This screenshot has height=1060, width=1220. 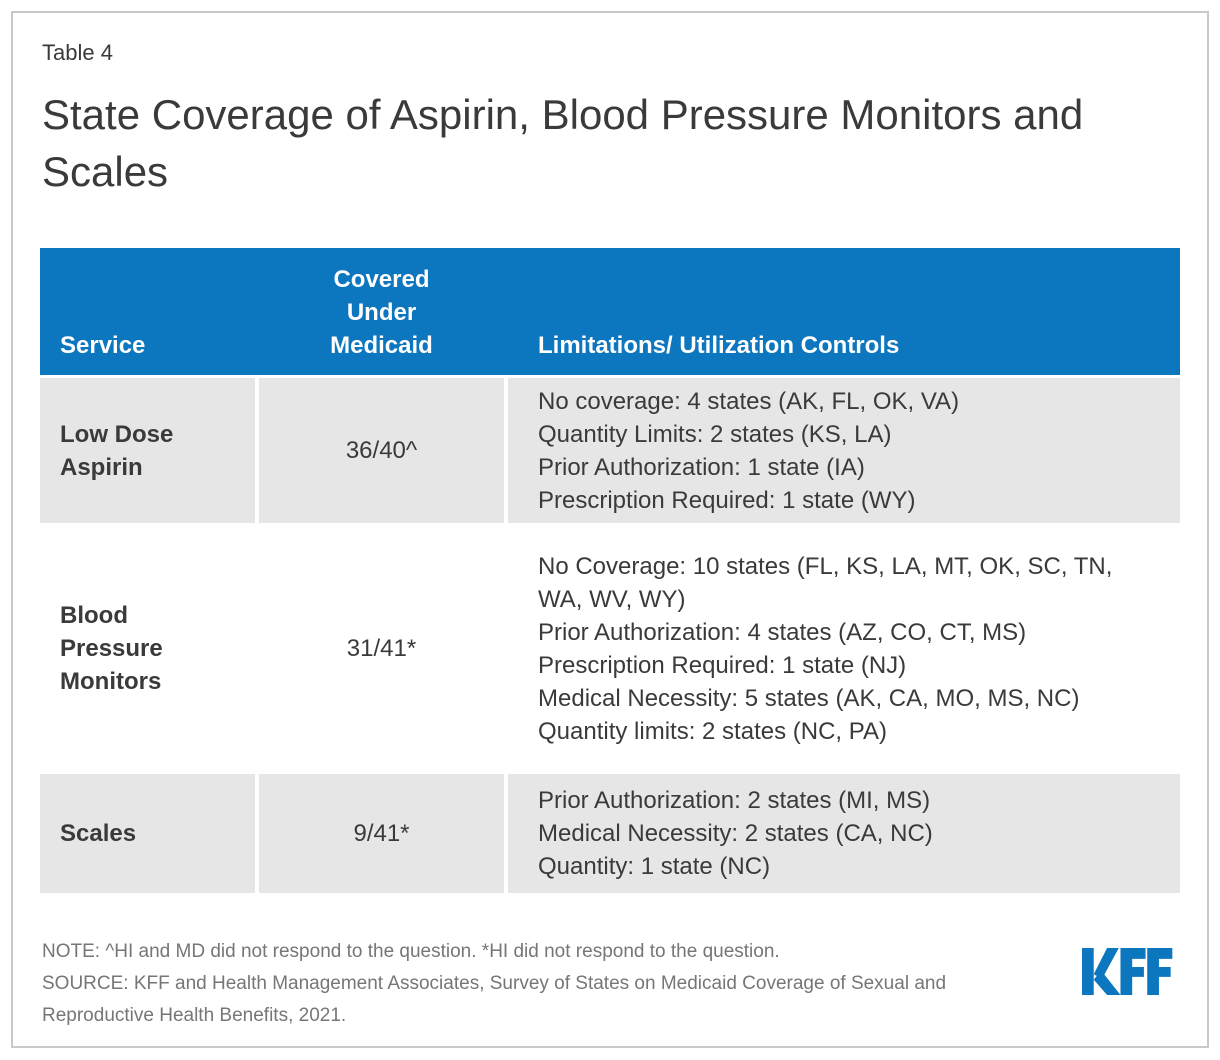 I want to click on covered-value: 9/41*, so click(x=381, y=833).